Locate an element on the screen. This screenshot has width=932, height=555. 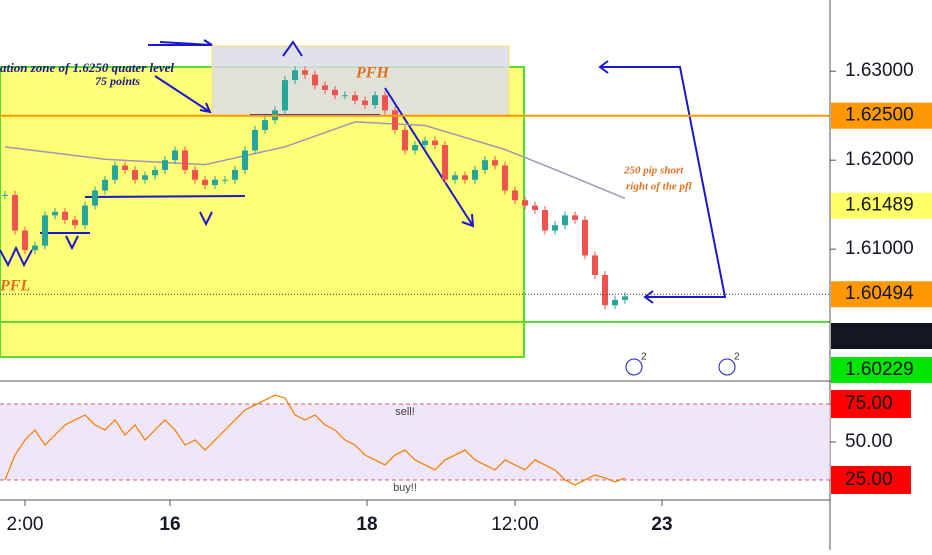
peak-mark is located at coordinates (292, 48).